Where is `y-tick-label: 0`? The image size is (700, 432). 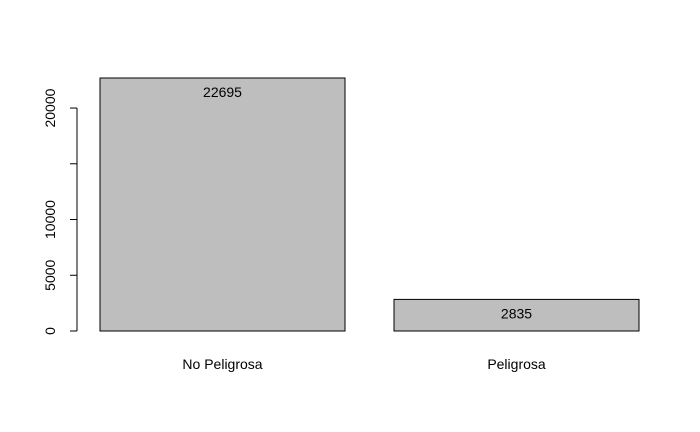 y-tick-label: 0 is located at coordinates (50, 331).